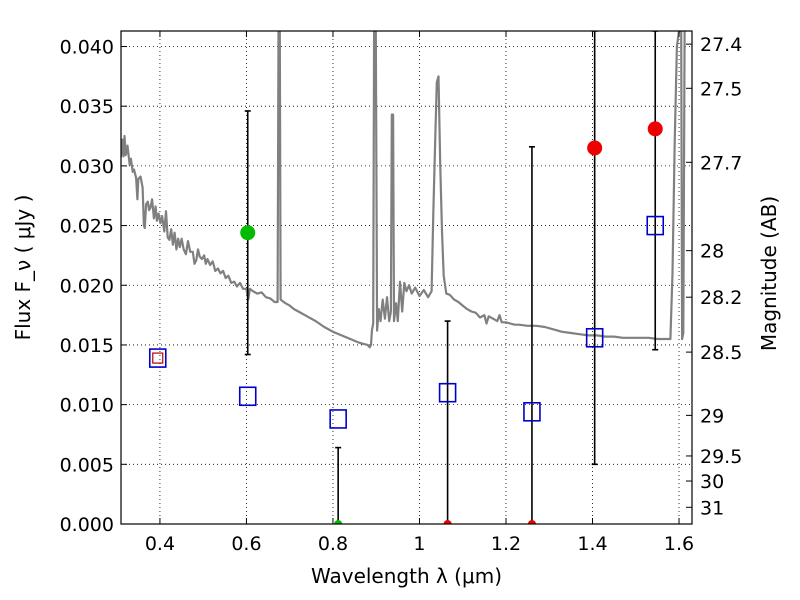 Image resolution: width=800 pixels, height=600 pixels. I want to click on y2-axis-title: Magnitude (AB), so click(769, 273).